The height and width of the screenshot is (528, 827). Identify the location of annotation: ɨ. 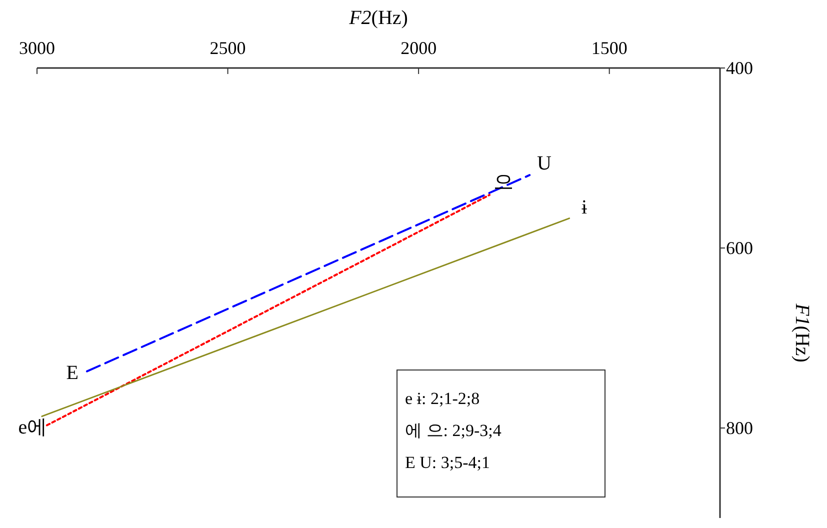
(584, 207).